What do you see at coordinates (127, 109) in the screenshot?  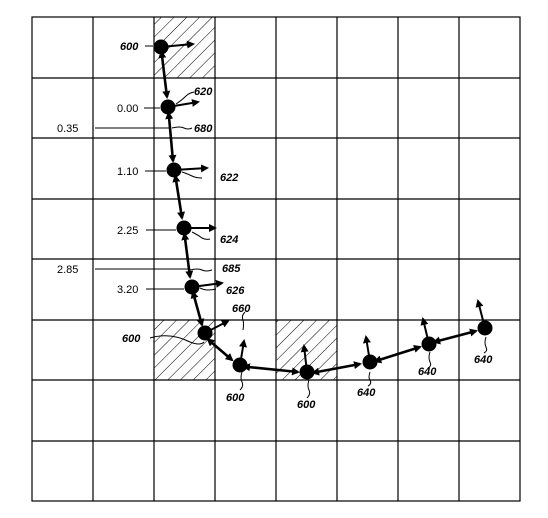 I see `value-label: 0.00` at bounding box center [127, 109].